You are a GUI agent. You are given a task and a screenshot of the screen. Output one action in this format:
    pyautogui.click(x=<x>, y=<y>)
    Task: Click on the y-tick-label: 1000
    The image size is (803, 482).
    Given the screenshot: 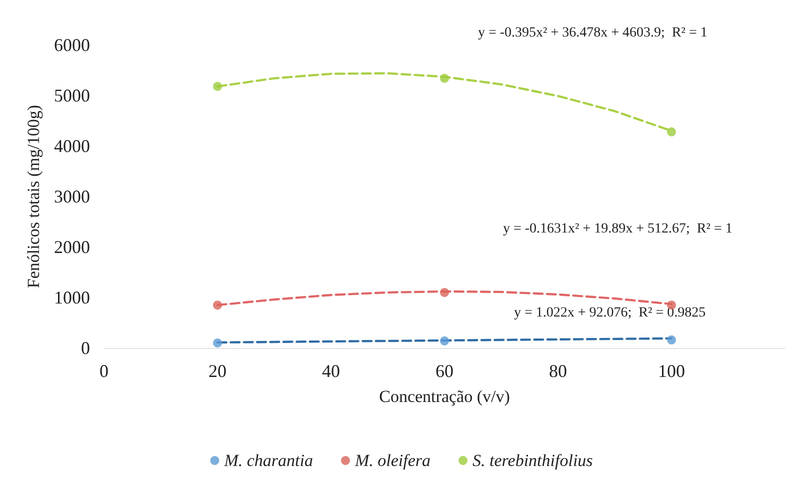 What is the action you would take?
    pyautogui.click(x=72, y=298)
    